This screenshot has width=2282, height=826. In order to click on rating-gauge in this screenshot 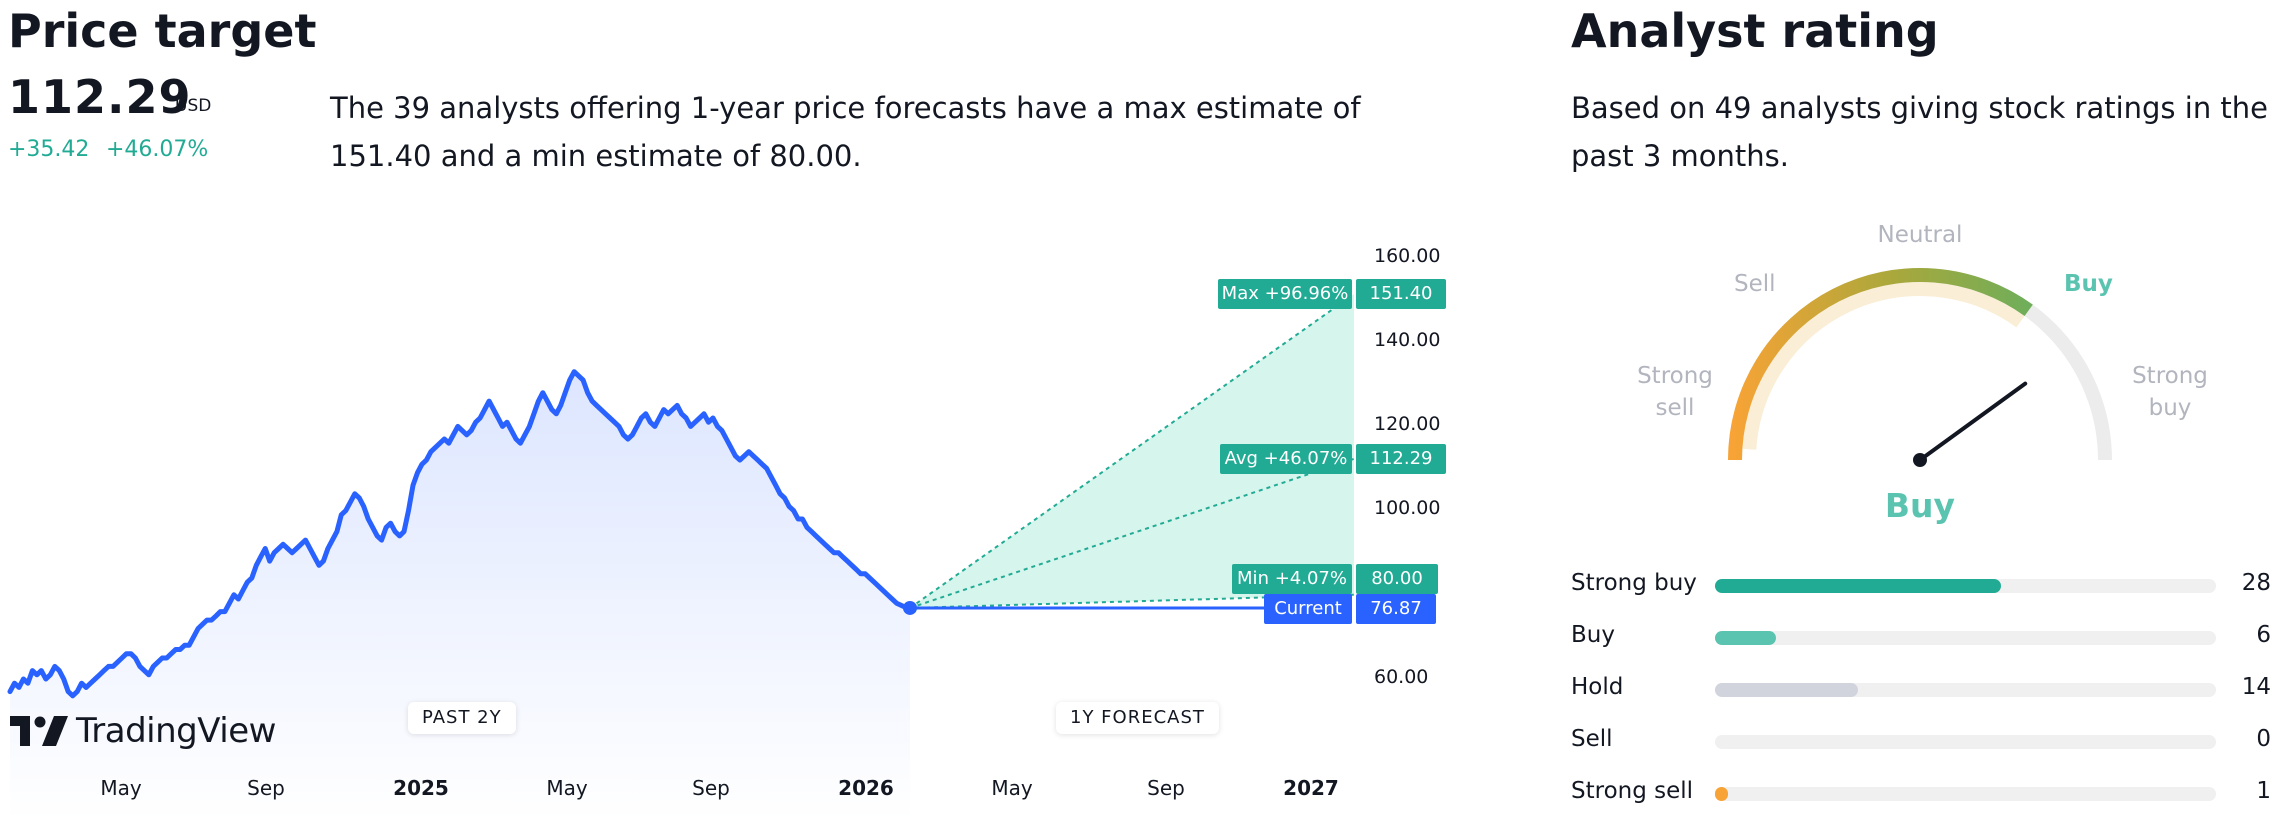, I will do `click(1920, 375)`.